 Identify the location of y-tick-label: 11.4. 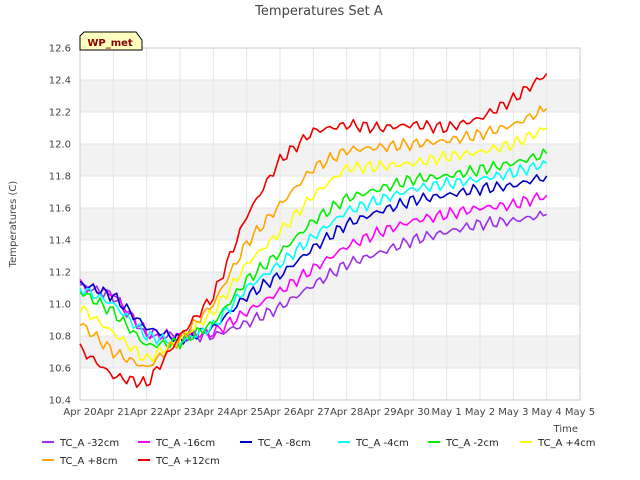
(60, 241).